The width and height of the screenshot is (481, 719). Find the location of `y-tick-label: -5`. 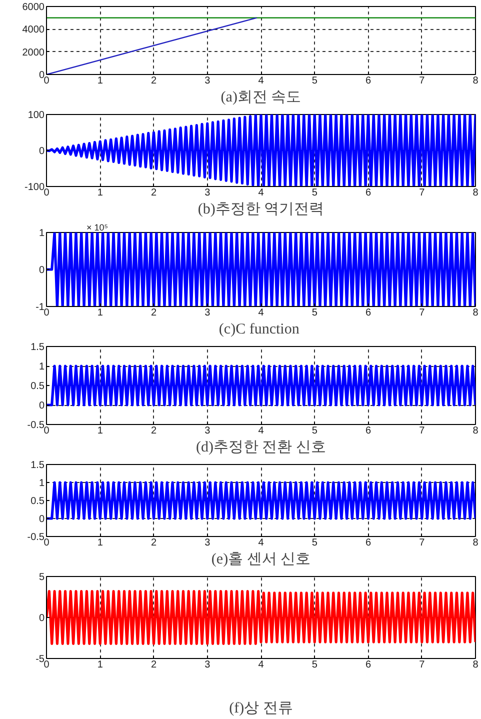

y-tick-label: -5 is located at coordinates (40, 659).